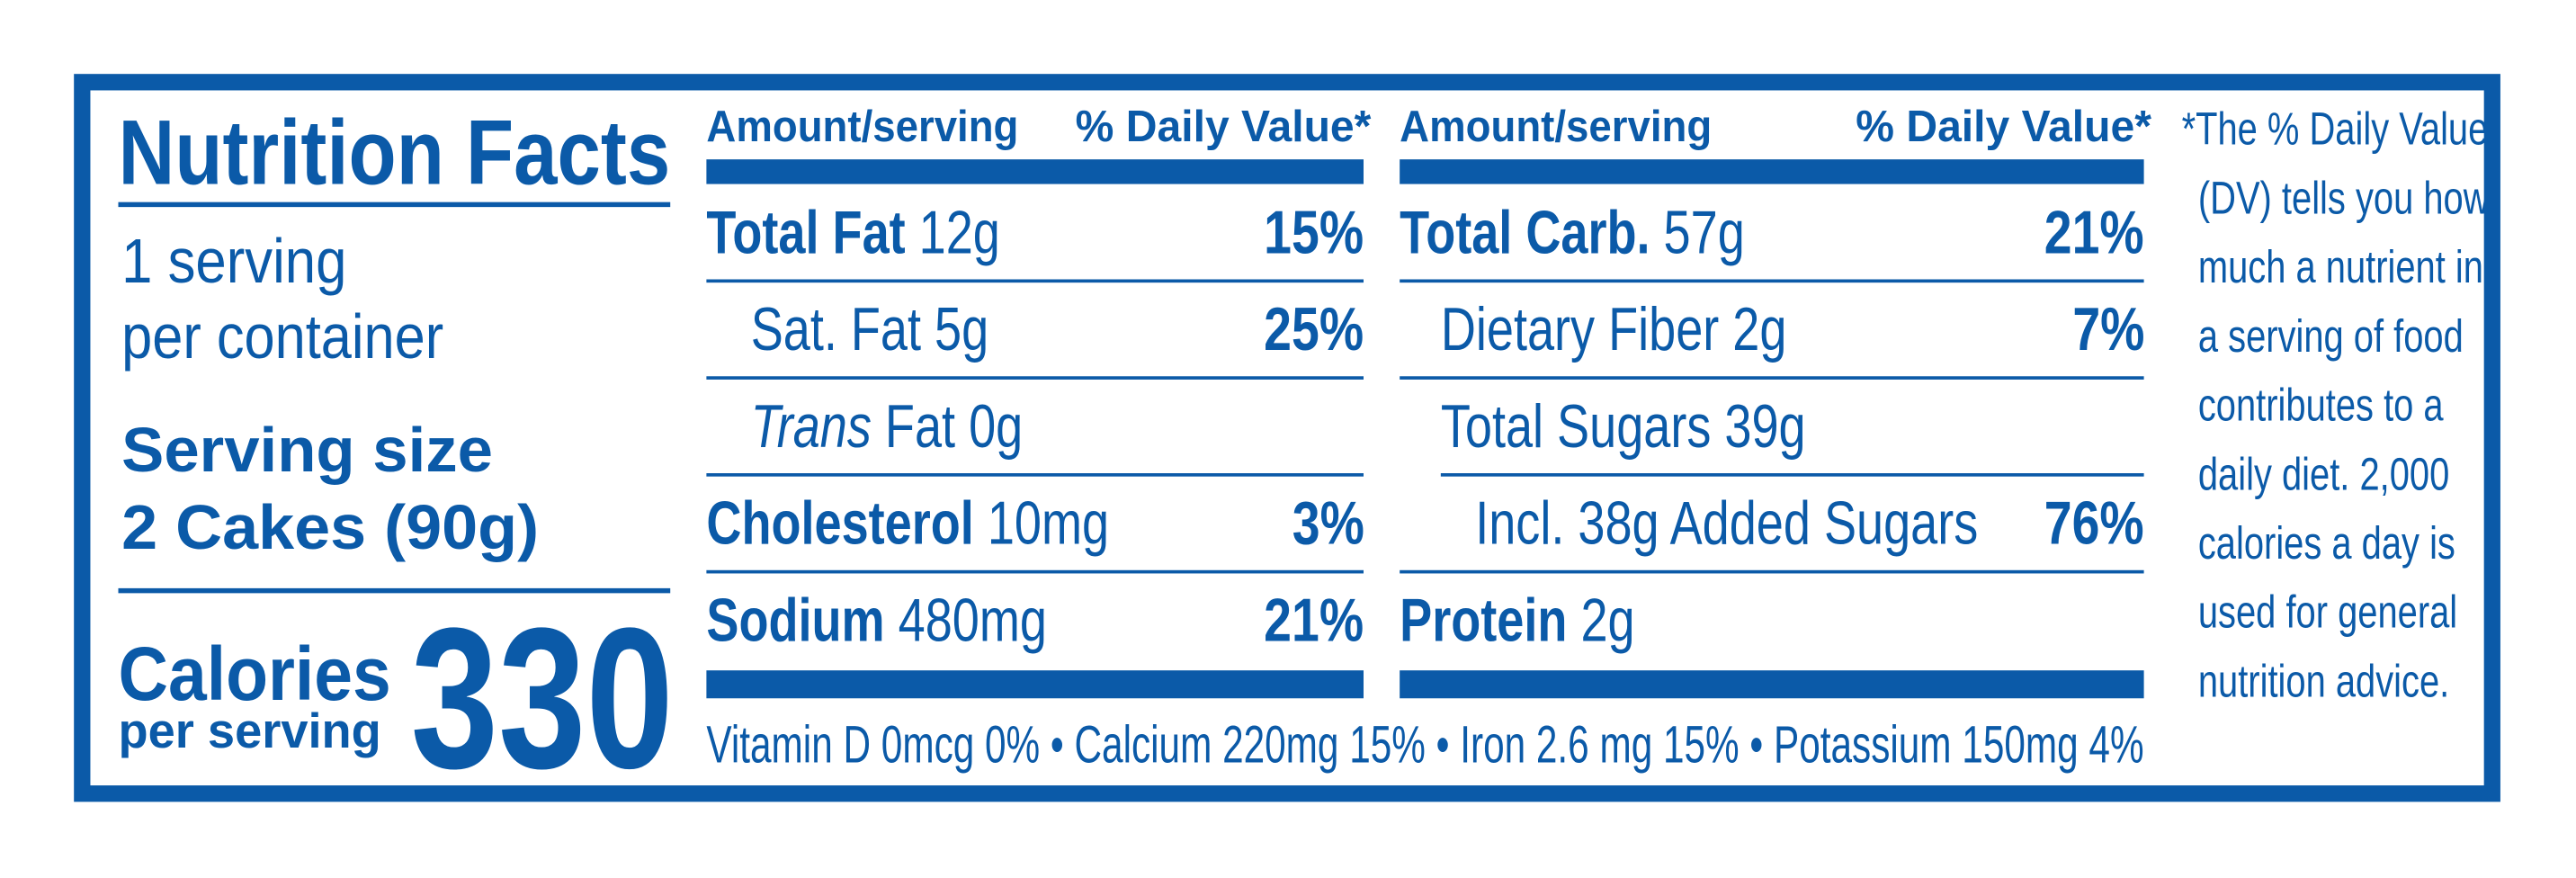 This screenshot has height=878, width=2576. What do you see at coordinates (1327, 523) in the screenshot?
I see `daily-value: 3%` at bounding box center [1327, 523].